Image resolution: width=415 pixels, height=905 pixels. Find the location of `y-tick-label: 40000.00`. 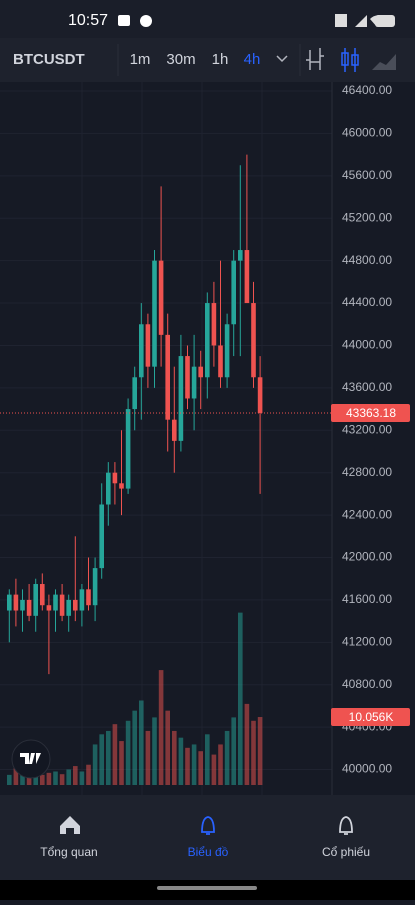

y-tick-label: 40000.00 is located at coordinates (367, 769).